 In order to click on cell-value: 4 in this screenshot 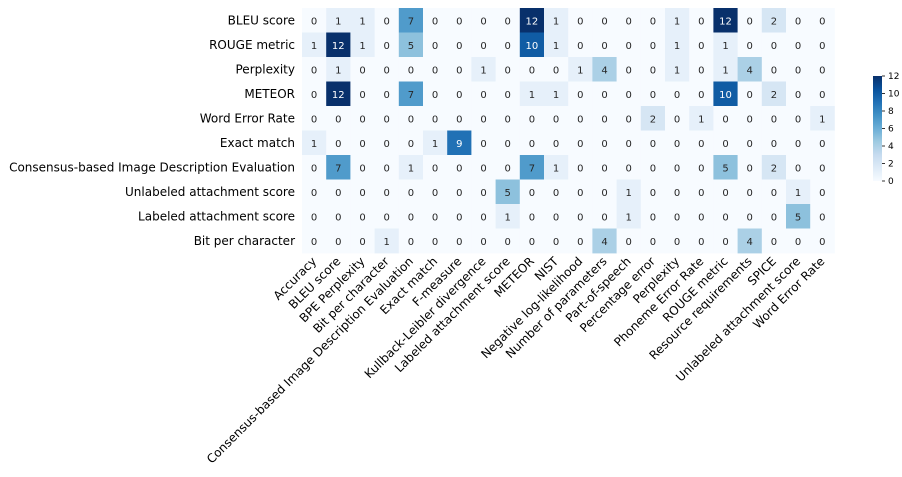, I will do `click(750, 242)`.